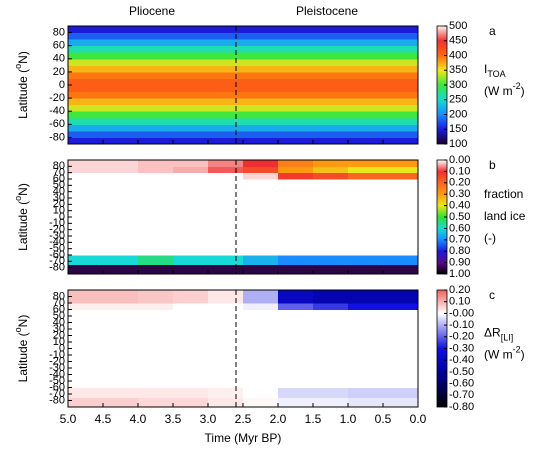 Image resolution: width=537 pixels, height=449 pixels. What do you see at coordinates (59, 198) in the screenshot?
I see `y-tick-label: 30` at bounding box center [59, 198].